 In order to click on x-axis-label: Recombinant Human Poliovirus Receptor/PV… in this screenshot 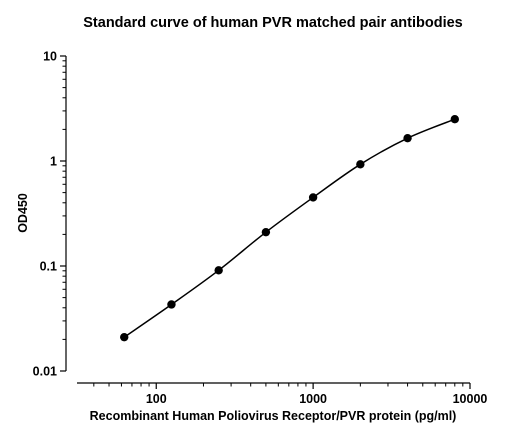, I will do `click(273, 416)`.